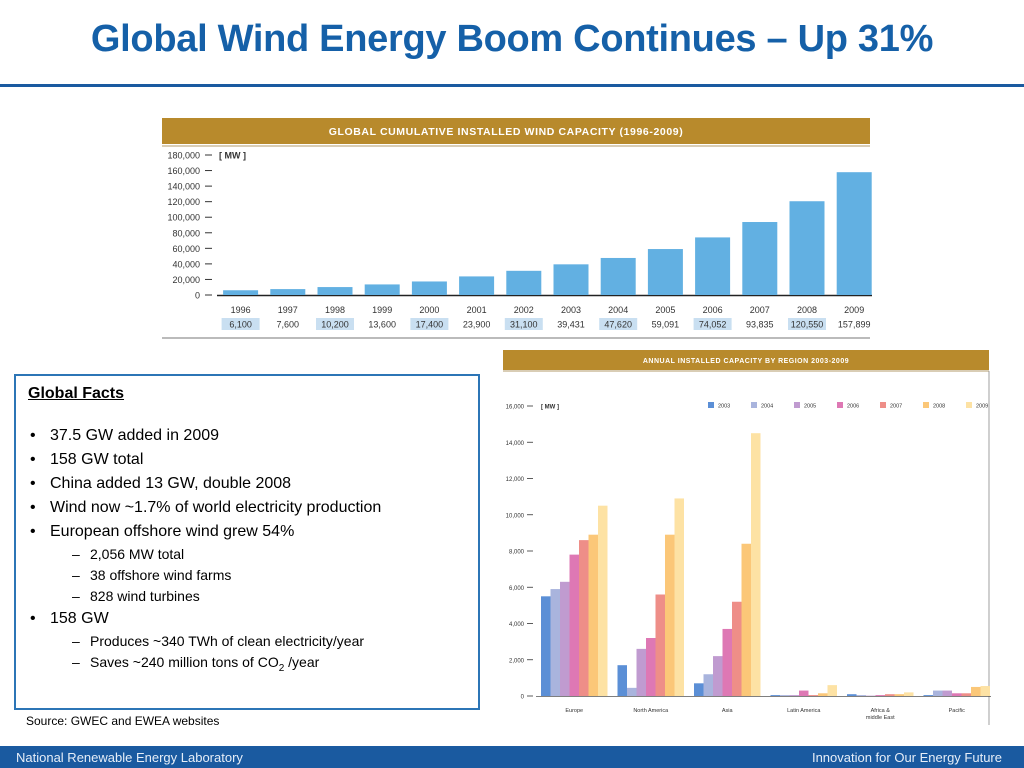 This screenshot has width=1024, height=768. What do you see at coordinates (883, 405) in the screenshot?
I see `legend-swatch-2007` at bounding box center [883, 405].